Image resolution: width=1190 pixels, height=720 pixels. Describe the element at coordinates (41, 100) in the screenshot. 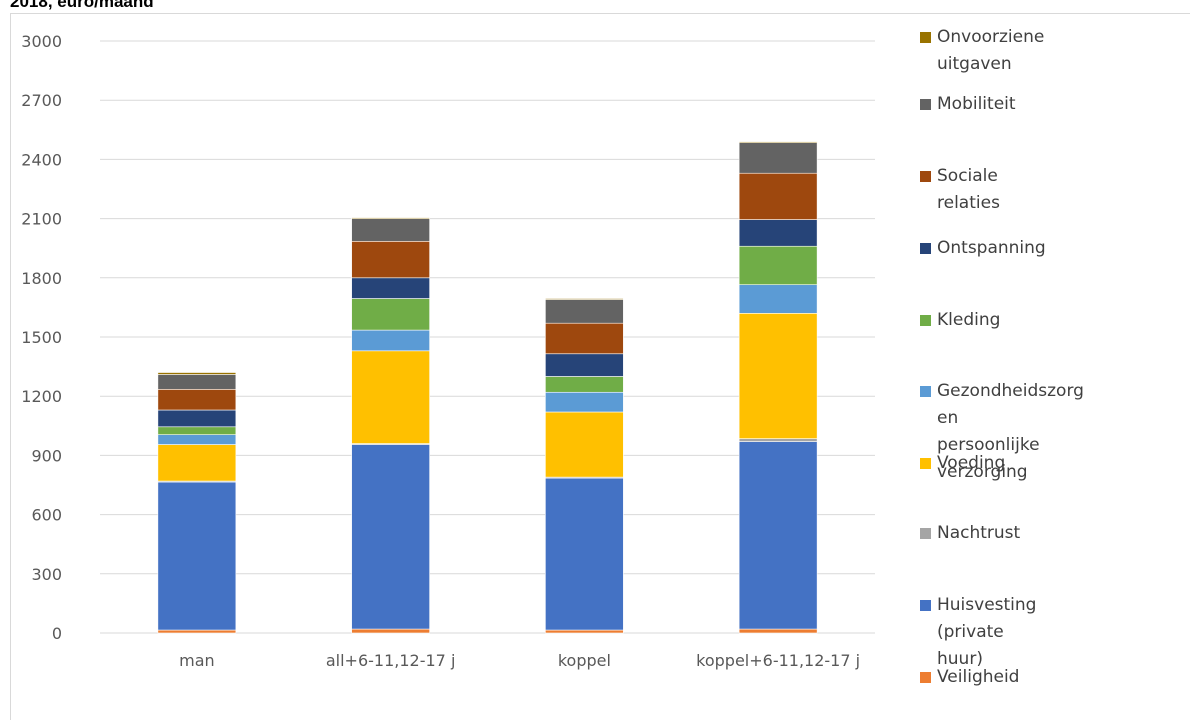

I see `y-tick-label: 2700` at that location.